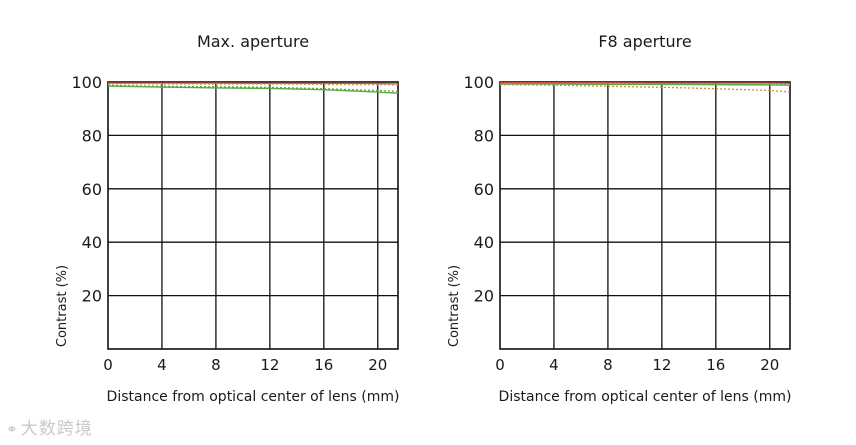 This screenshot has width=856, height=445. What do you see at coordinates (56, 429) in the screenshot?
I see `watermark-text: 大数跨境` at bounding box center [56, 429].